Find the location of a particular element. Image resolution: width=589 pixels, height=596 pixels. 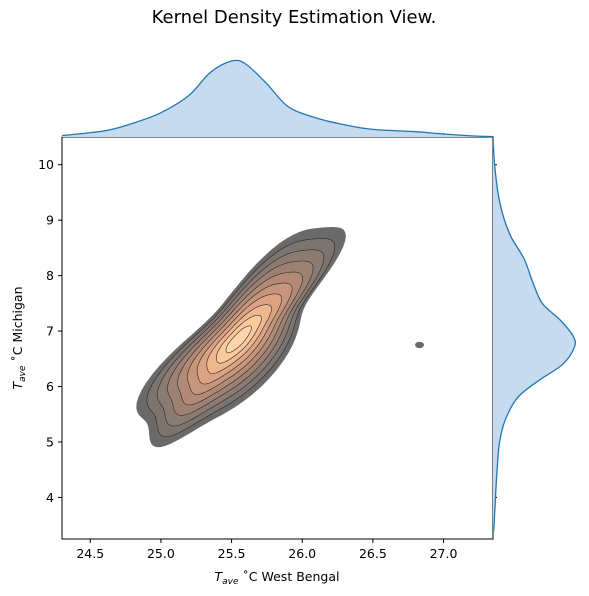

x-tick-label: 26.5 is located at coordinates (373, 553).